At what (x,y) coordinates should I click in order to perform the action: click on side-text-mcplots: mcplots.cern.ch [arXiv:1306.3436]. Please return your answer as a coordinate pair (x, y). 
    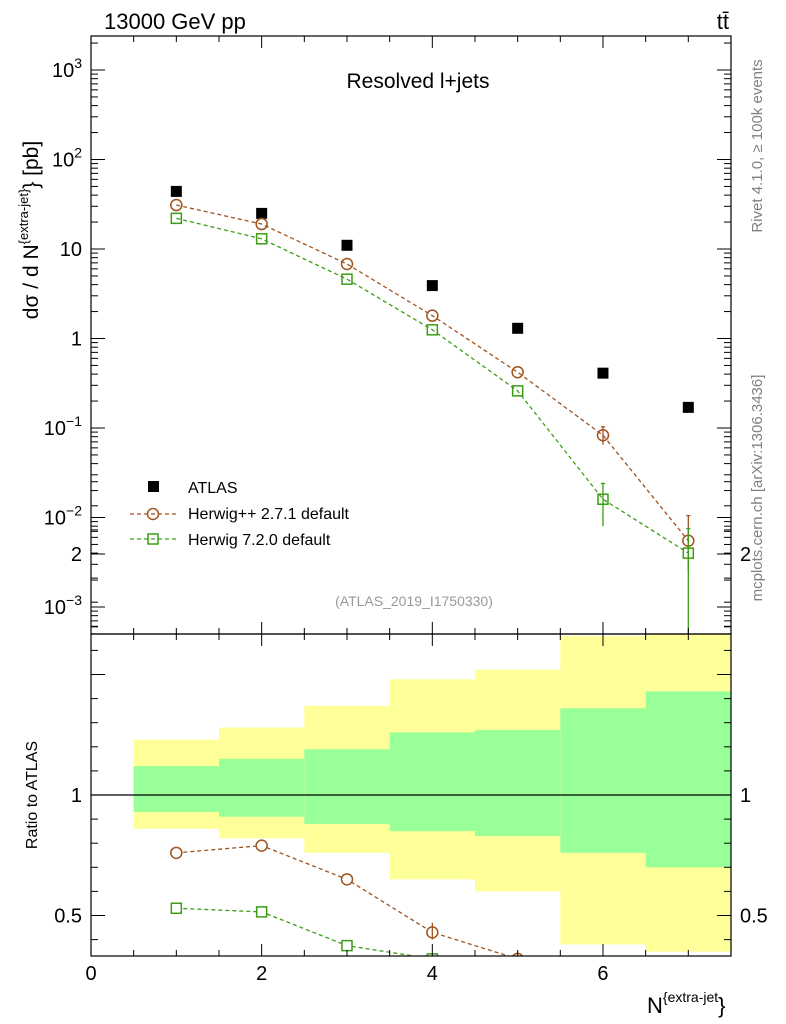
    Looking at the image, I should click on (757, 488).